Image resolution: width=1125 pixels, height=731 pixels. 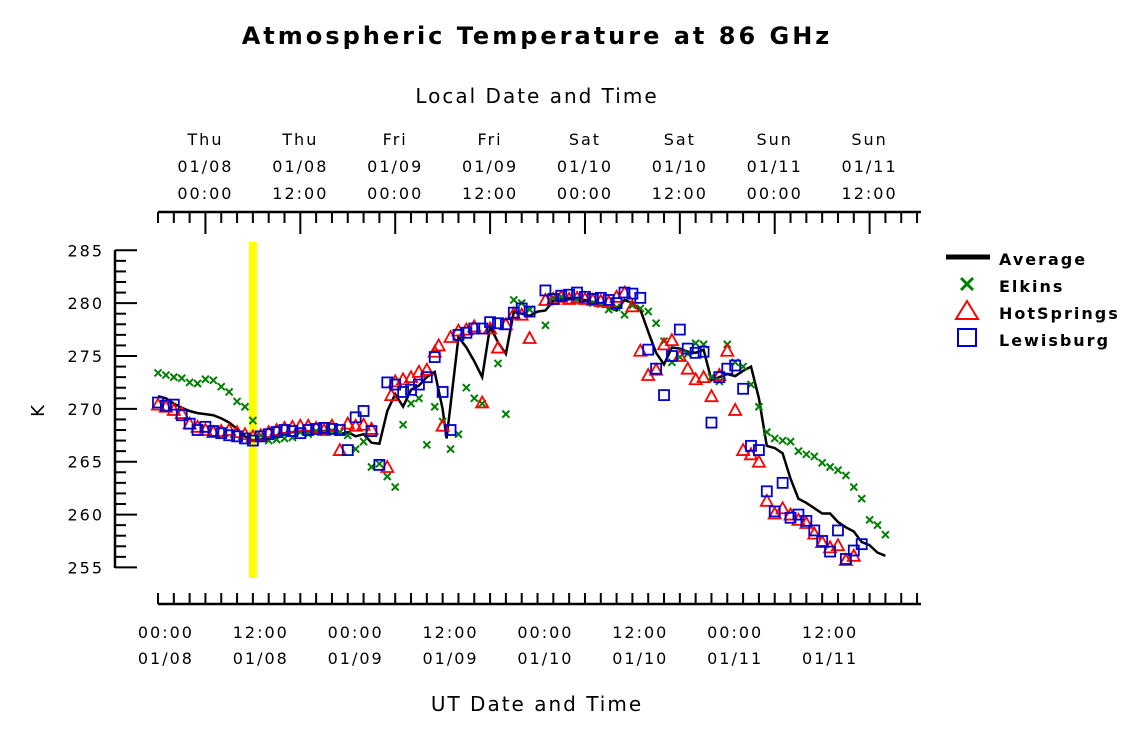 What do you see at coordinates (680, 166) in the screenshot?
I see `top-tick-label-date: 01/10` at bounding box center [680, 166].